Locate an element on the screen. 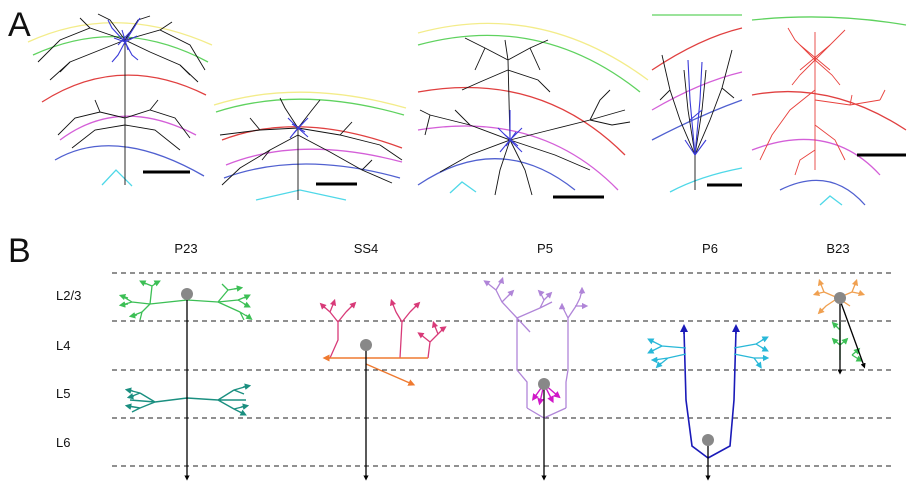  cell-type-p23-label: P23 is located at coordinates (185, 248).